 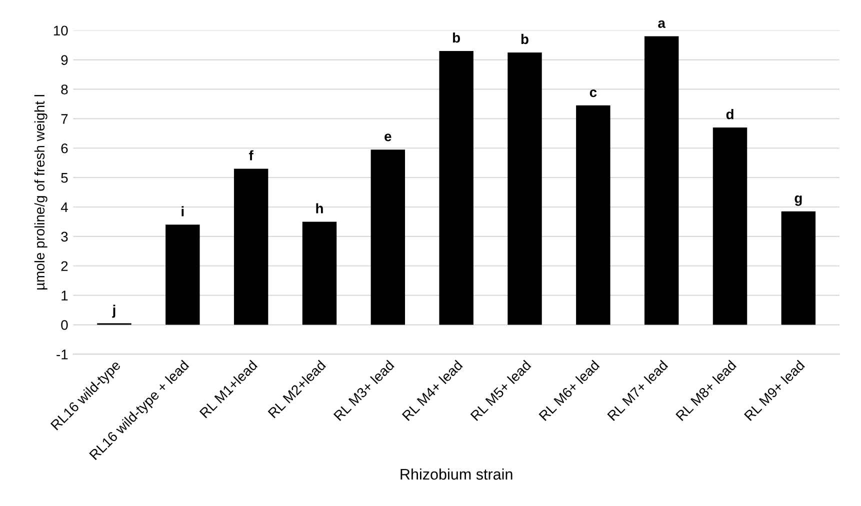 What do you see at coordinates (456, 474) in the screenshot?
I see `x-axis-title: Rhizobium strain` at bounding box center [456, 474].